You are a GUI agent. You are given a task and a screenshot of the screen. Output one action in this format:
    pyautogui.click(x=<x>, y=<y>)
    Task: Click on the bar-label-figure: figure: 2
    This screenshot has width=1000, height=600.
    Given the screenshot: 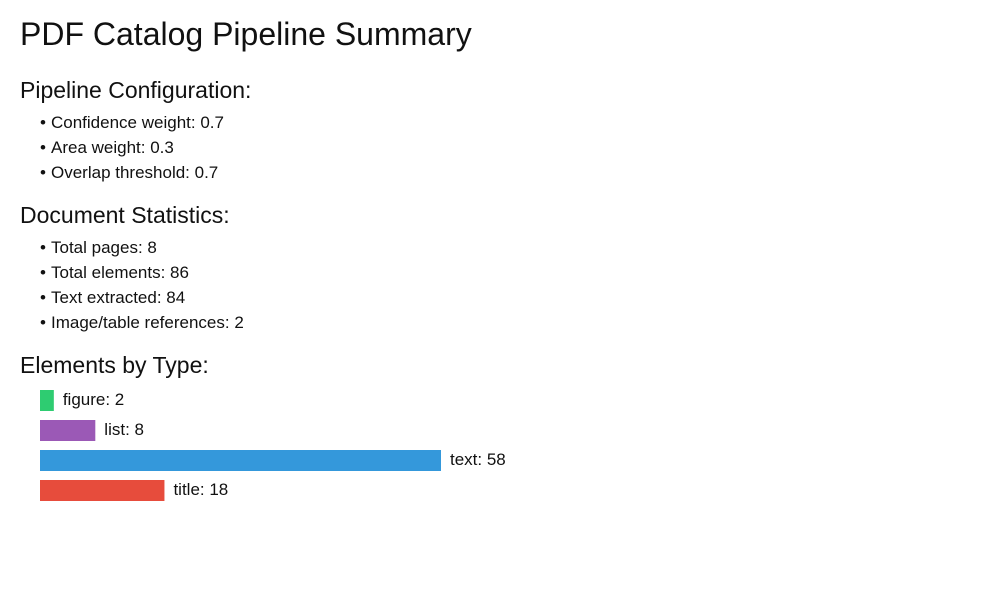 What is the action you would take?
    pyautogui.click(x=93, y=399)
    